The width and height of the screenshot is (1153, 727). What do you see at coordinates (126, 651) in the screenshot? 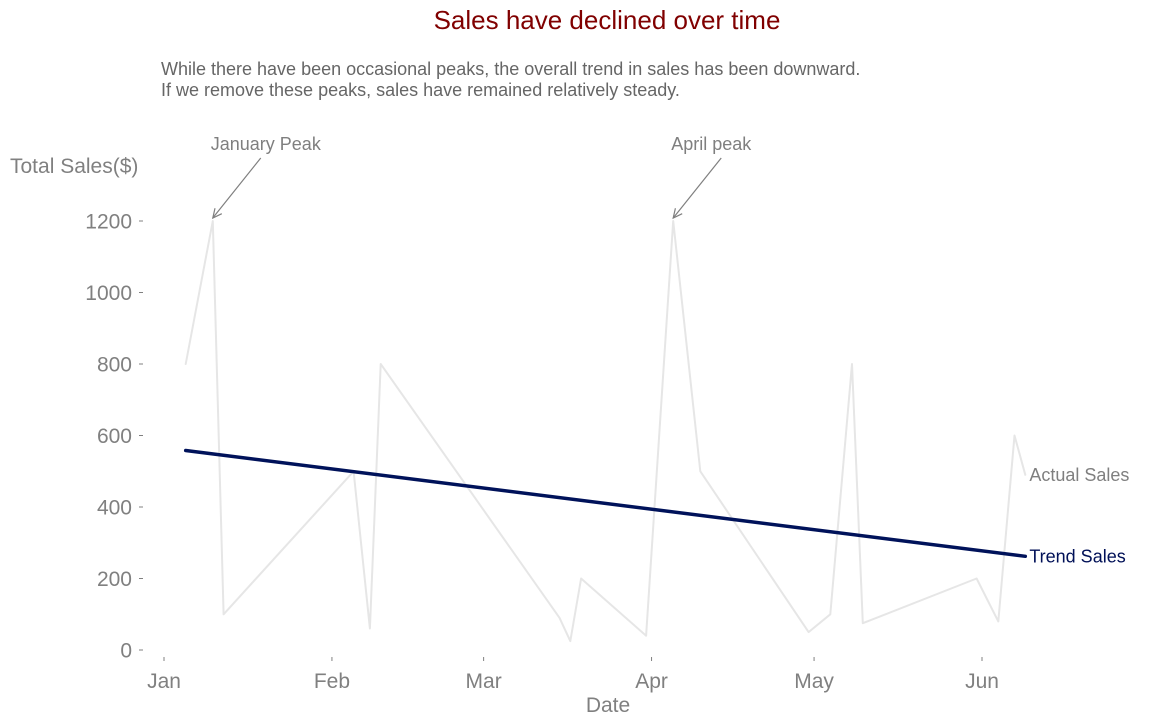
I see `y-tick-label-0: 0` at bounding box center [126, 651].